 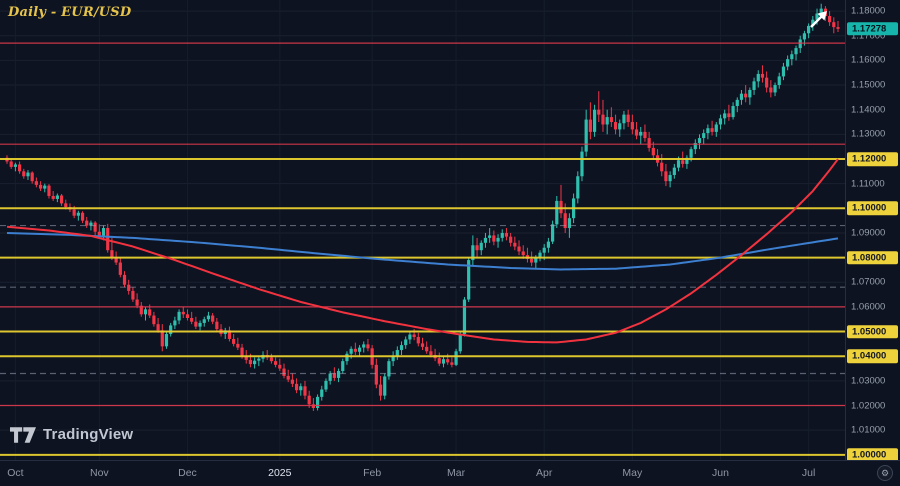 I want to click on time-axis: Oct Nov Dec 2025 Feb Mar Apr May Jun Jul, so click(x=450, y=473).